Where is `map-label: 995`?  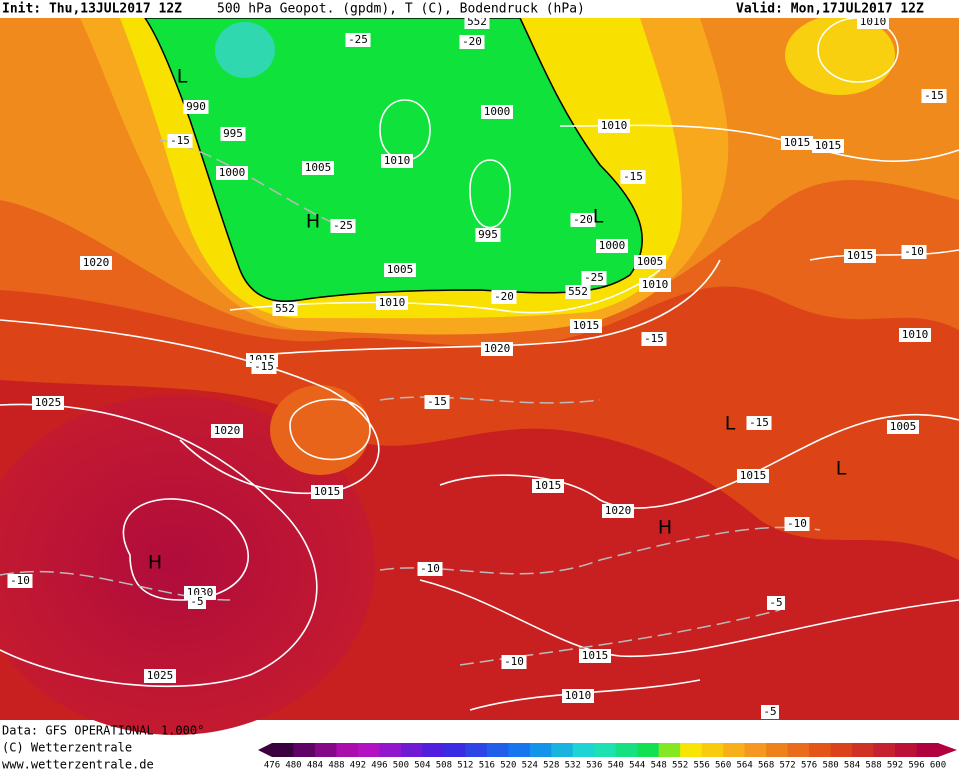 map-label: 995 is located at coordinates (233, 133).